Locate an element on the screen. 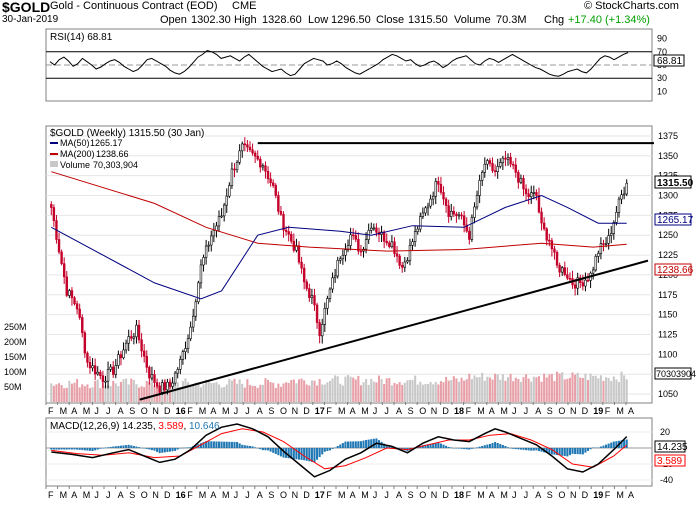 This screenshot has width=700, height=530. x-tick-label: D is located at coordinates (445, 411).